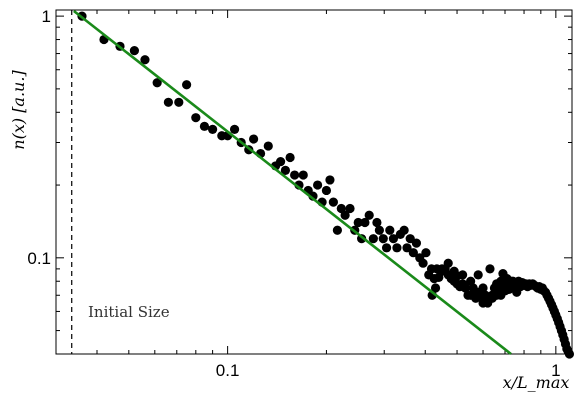 The height and width of the screenshot is (394, 578). What do you see at coordinates (39, 258) in the screenshot?
I see `y-tick-label: 0.1` at bounding box center [39, 258].